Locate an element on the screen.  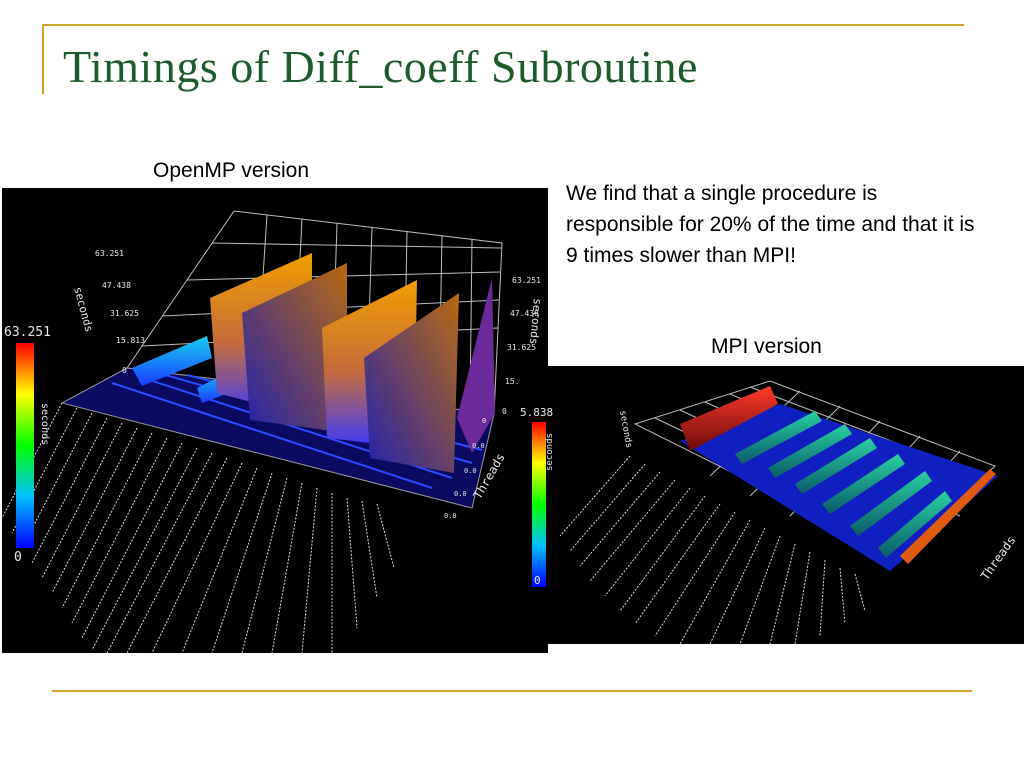
openmp-axis-label-seconds-right: seconds is located at coordinates (535, 321).